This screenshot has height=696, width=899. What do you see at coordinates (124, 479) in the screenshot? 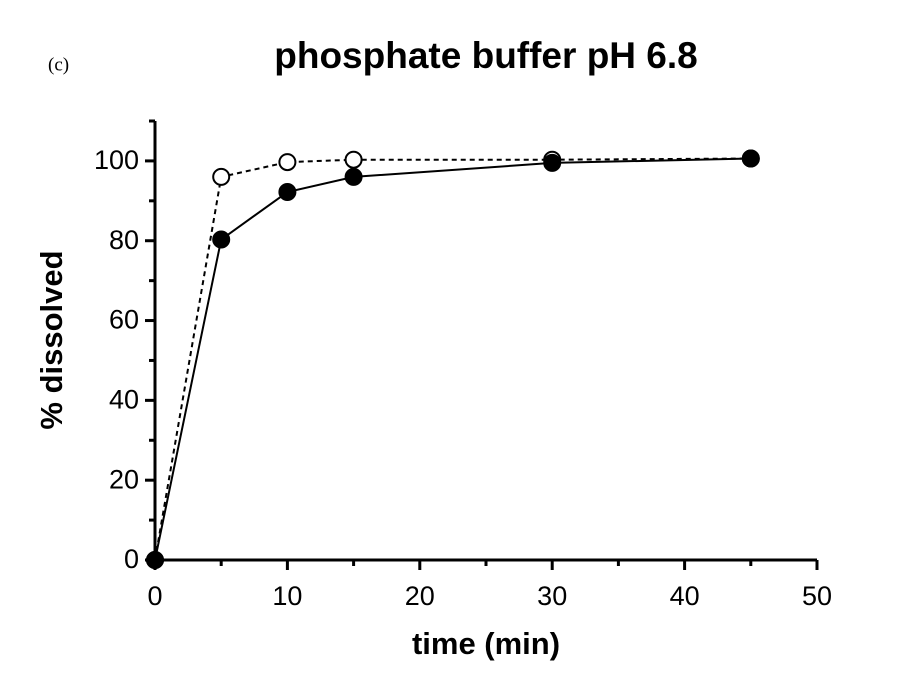
I see `y-tick-label: 20` at bounding box center [124, 479].